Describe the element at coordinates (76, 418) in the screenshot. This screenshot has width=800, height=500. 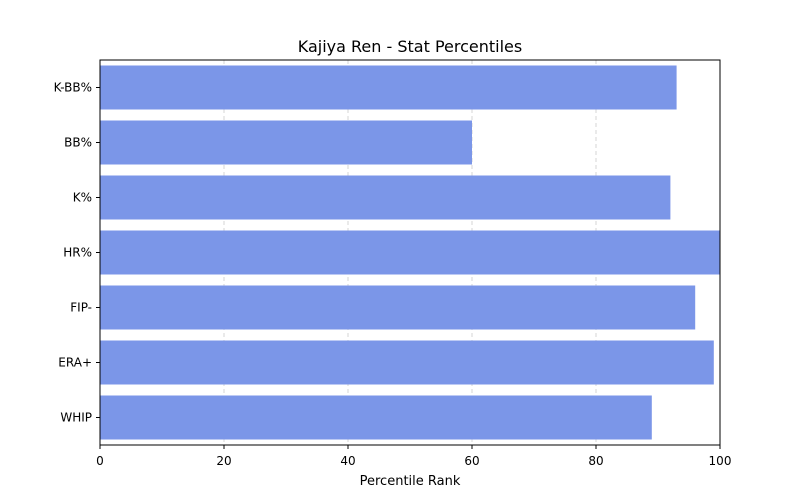
I see `y-tick-label: WHIP` at that location.